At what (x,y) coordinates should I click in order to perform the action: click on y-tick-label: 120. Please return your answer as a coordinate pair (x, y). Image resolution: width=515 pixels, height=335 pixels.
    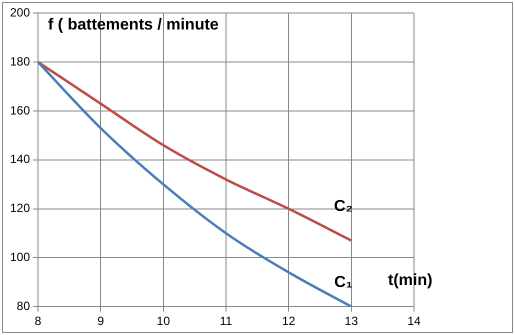
    Looking at the image, I should click on (20, 208).